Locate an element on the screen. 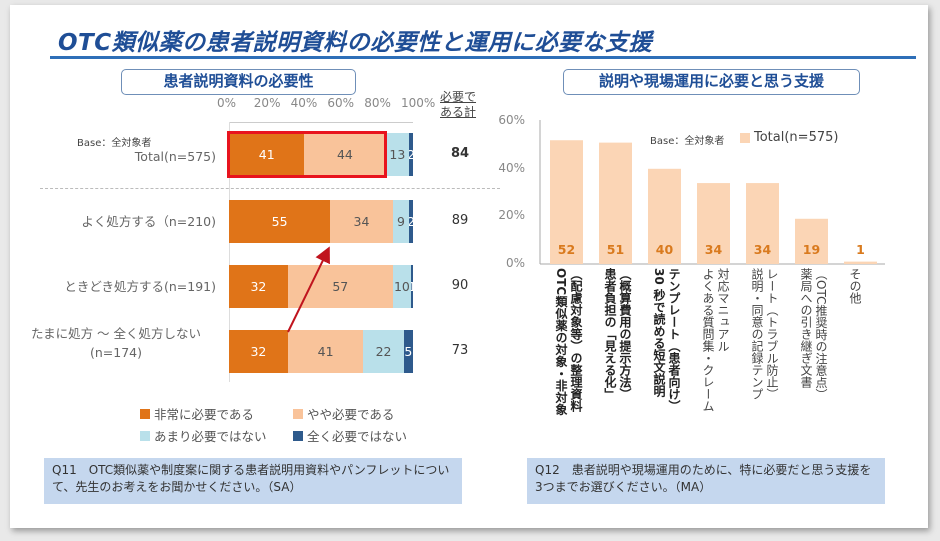 The height and width of the screenshot is (541, 940). total-header: 必要で ある計 is located at coordinates (458, 104).